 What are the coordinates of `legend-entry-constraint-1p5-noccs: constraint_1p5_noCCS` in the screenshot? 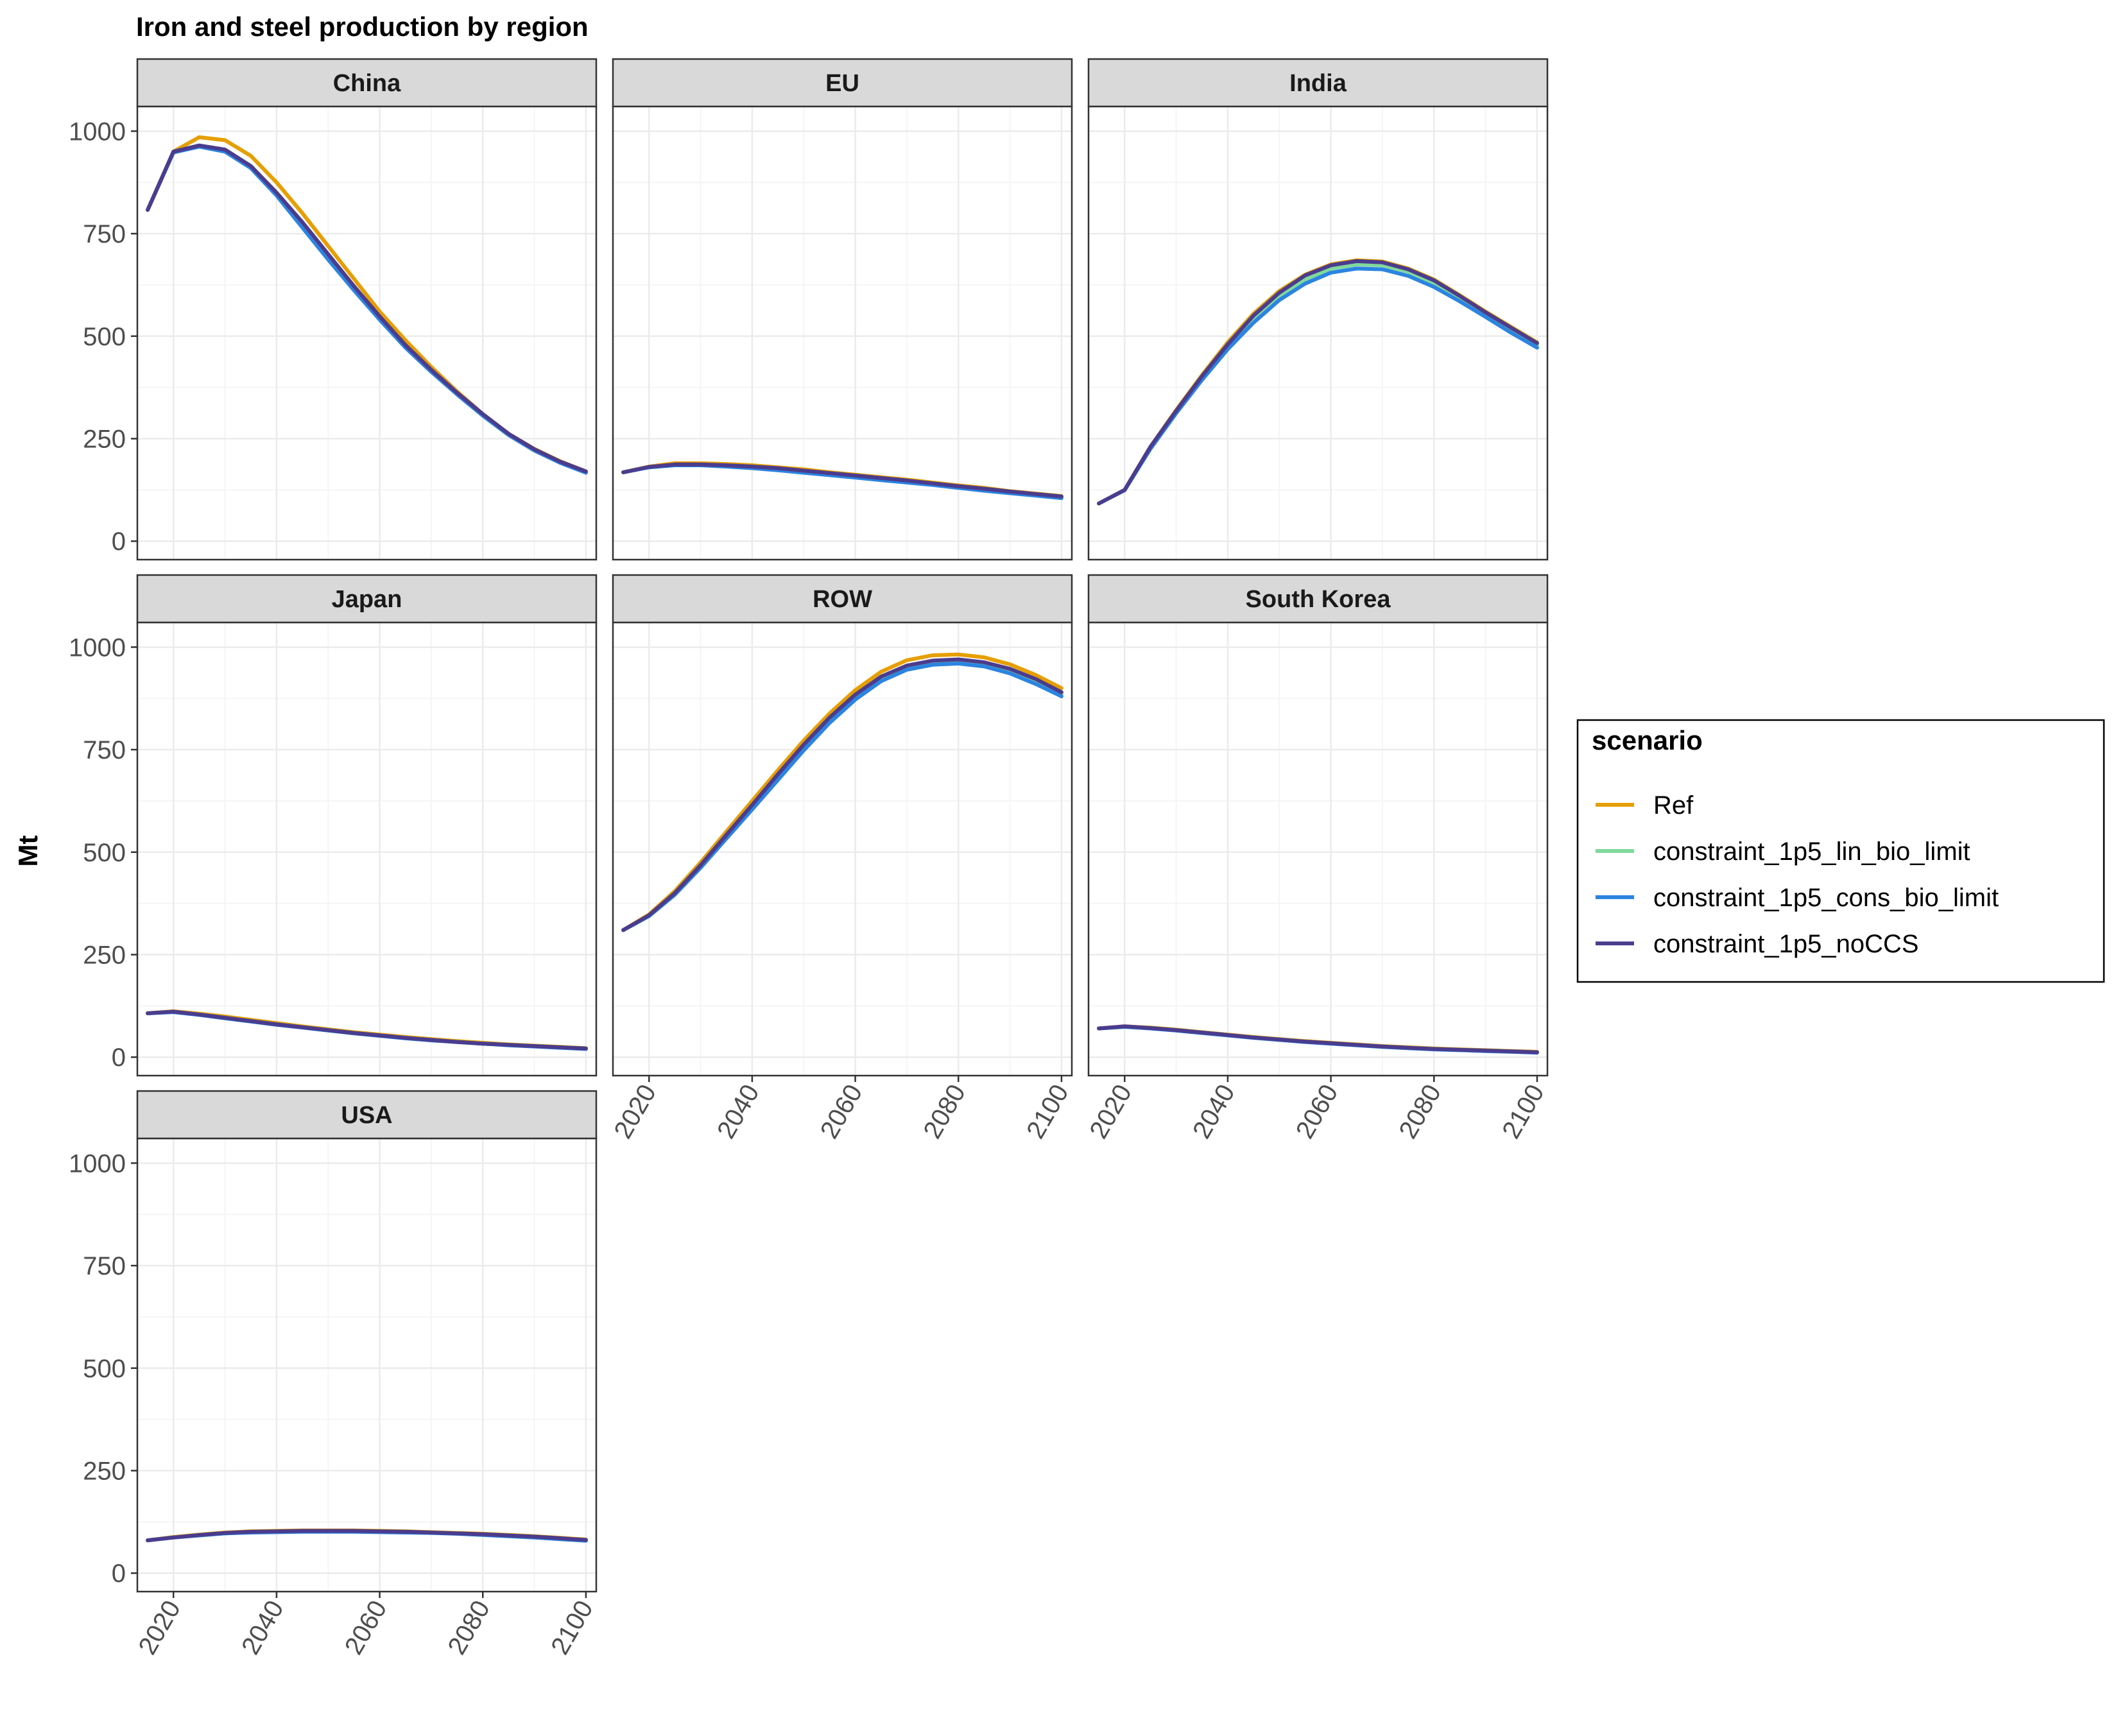 It's located at (1758, 944).